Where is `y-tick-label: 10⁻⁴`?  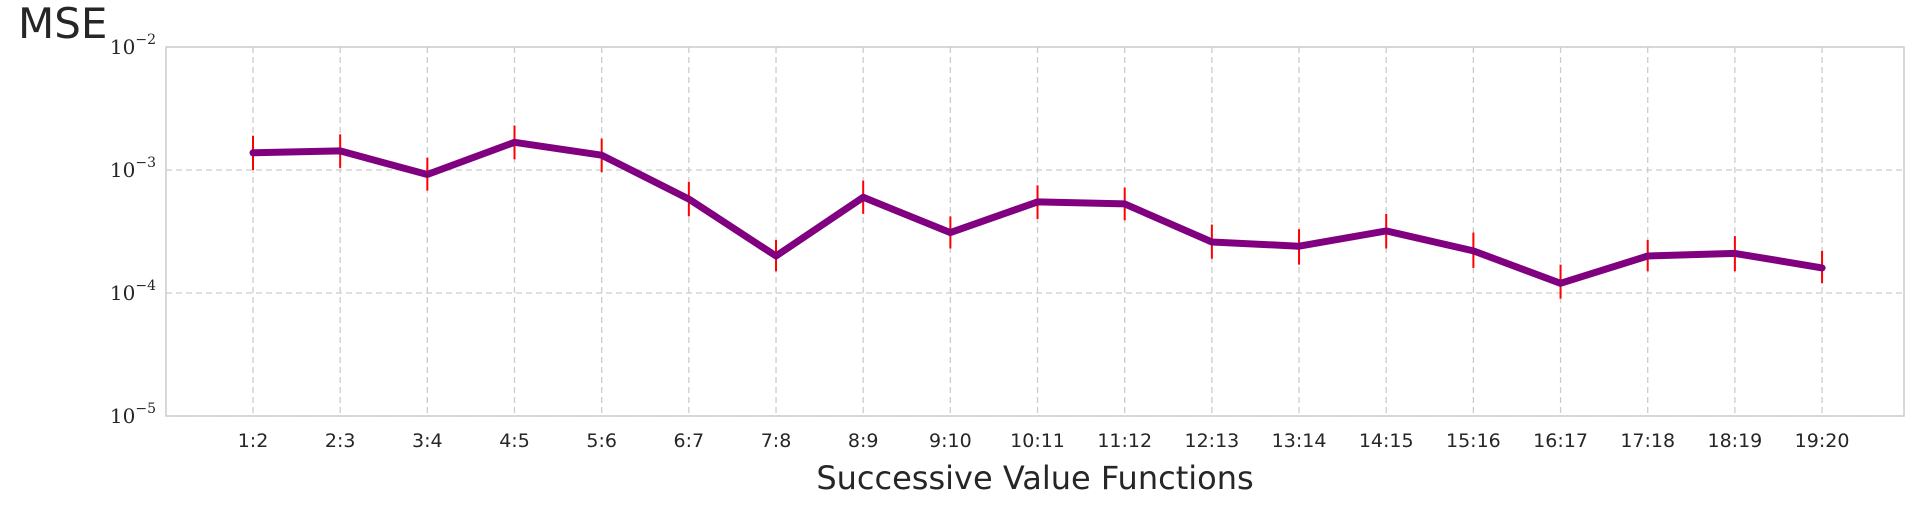 y-tick-label: 10⁻⁴ is located at coordinates (133, 291).